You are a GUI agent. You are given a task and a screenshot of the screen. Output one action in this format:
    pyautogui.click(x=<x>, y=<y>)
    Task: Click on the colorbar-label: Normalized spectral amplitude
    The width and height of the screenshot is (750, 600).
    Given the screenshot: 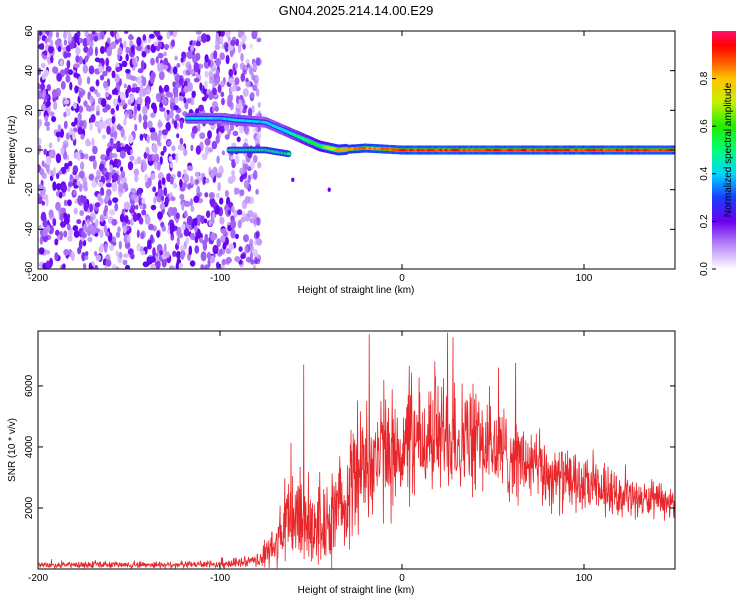 What is the action you would take?
    pyautogui.click(x=728, y=149)
    